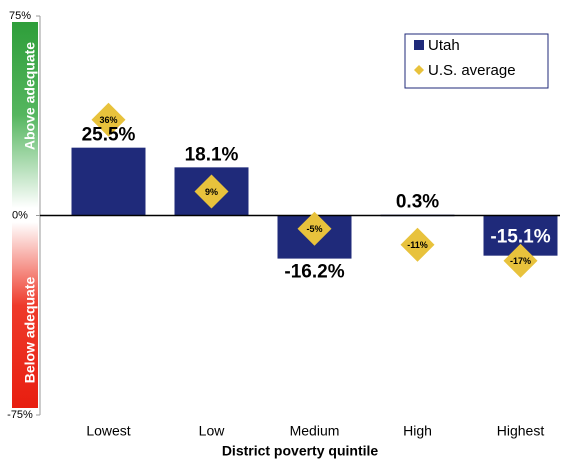 This screenshot has height=461, width=563. I want to click on data-label: -16.2%, so click(314, 272).